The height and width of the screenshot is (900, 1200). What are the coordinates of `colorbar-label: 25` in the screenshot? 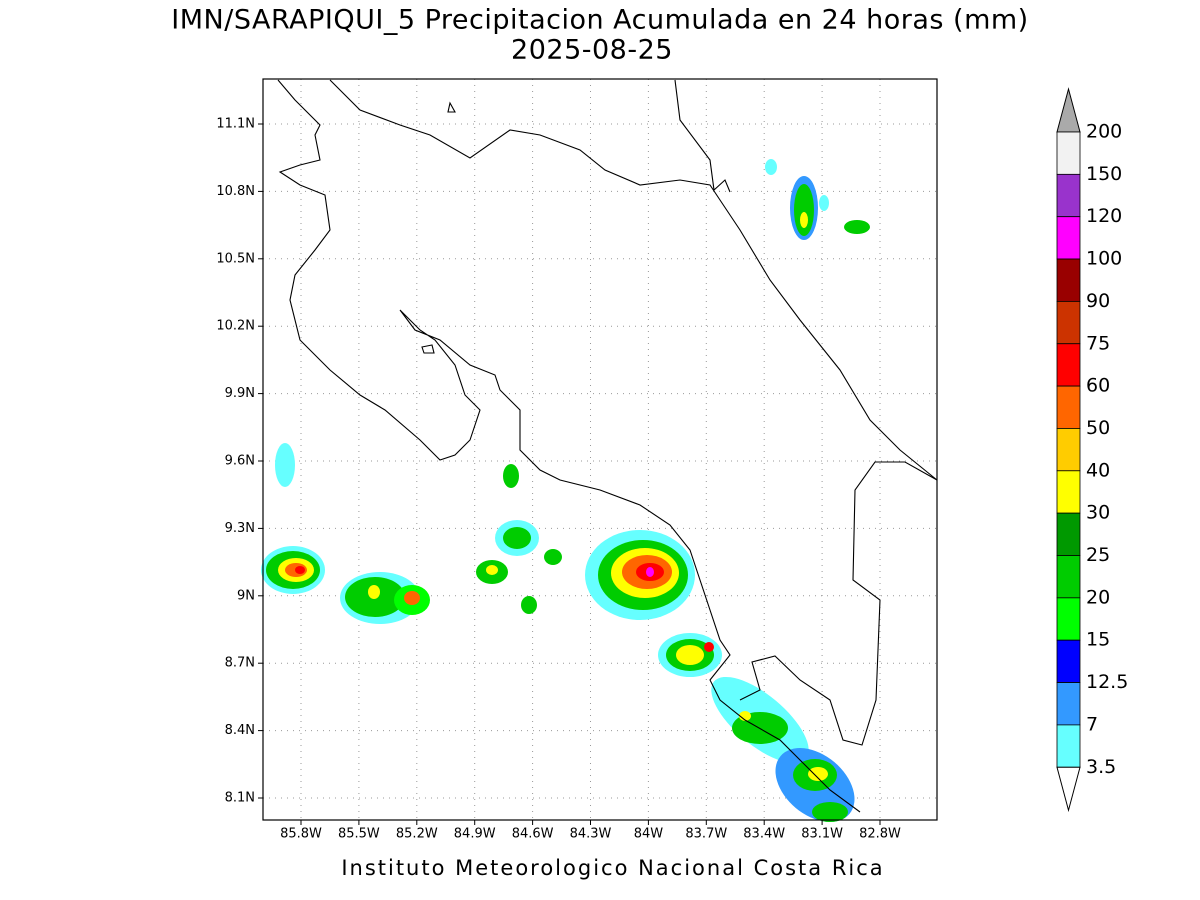 It's located at (1098, 555).